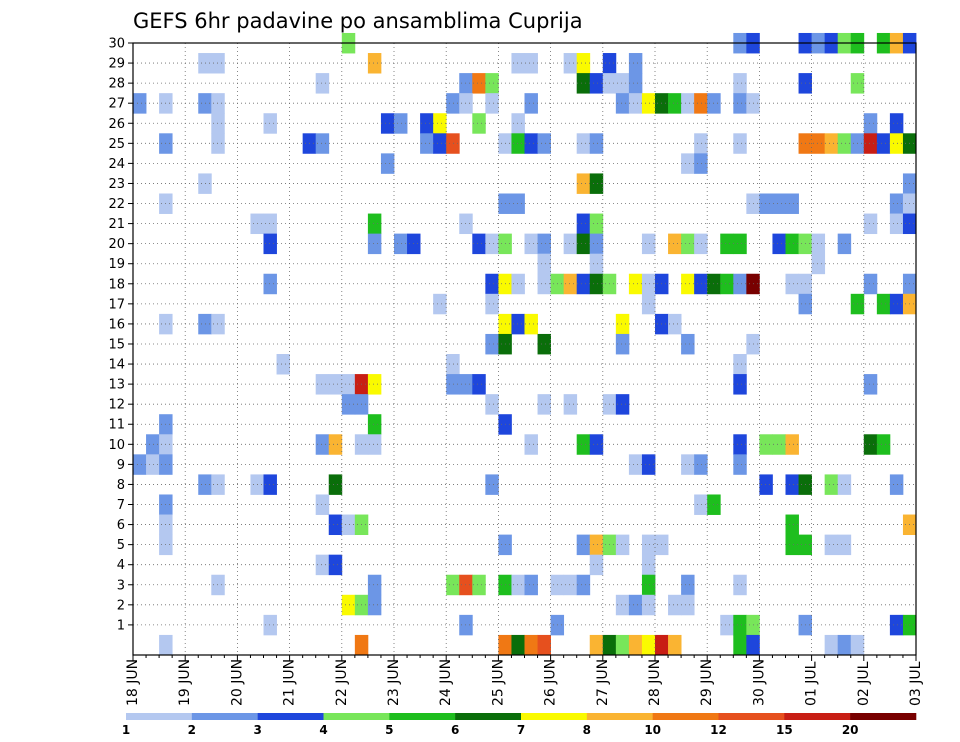  I want to click on color-legend: 1 2 3 4 5 6 7 8 10 12 15 20, so click(519, 725).